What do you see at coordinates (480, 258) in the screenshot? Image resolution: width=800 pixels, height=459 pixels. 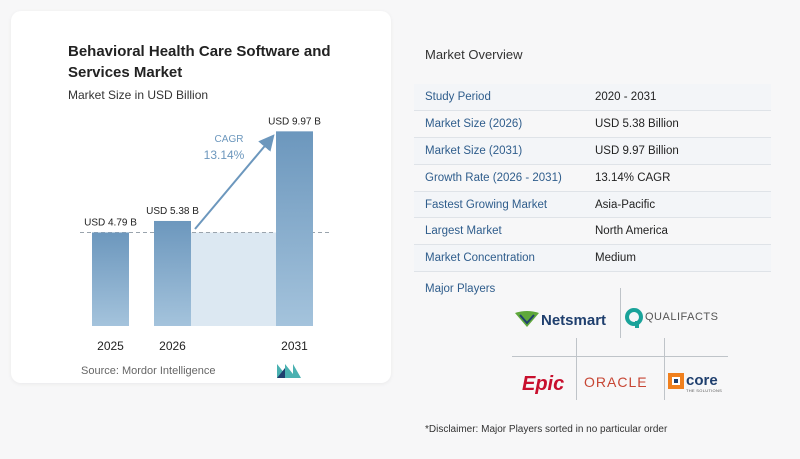 I see `row-label: Market Concentration` at bounding box center [480, 258].